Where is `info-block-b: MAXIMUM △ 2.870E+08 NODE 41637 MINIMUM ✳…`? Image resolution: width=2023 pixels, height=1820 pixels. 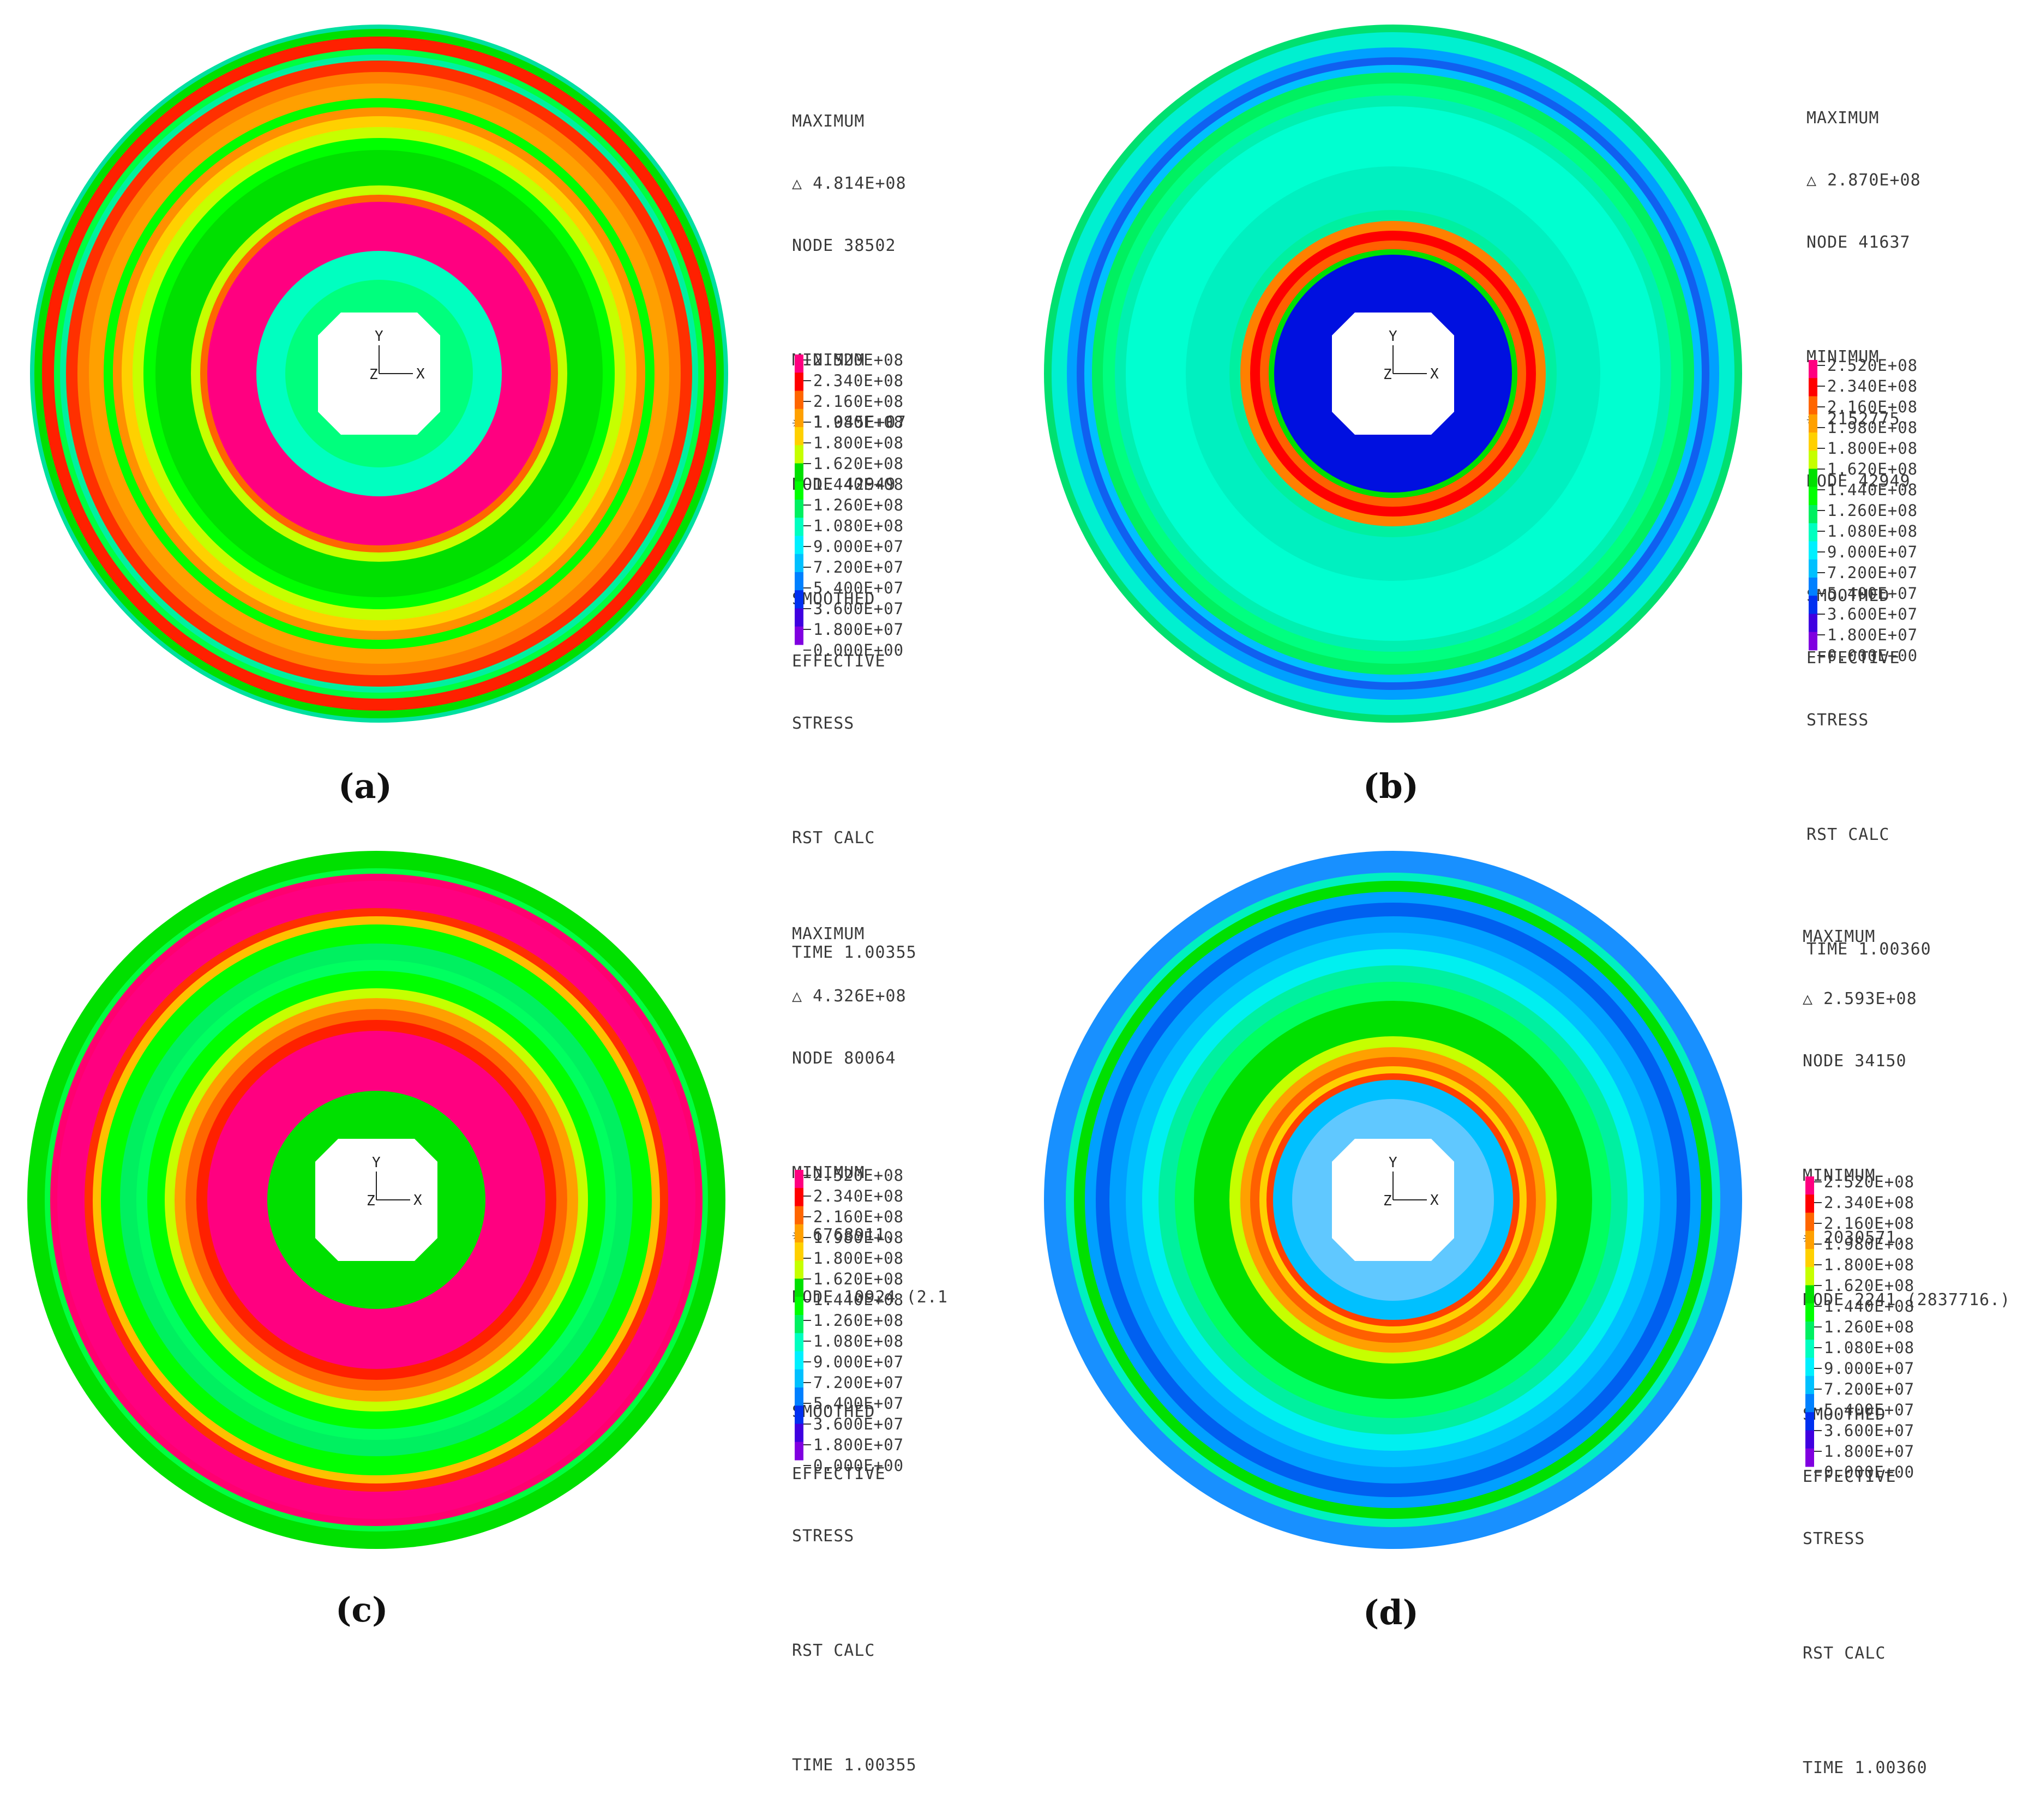 info-block-b: MAXIMUM △ 2.870E+08 NODE 41637 MINIMUM ✳… is located at coordinates (1868, 534).